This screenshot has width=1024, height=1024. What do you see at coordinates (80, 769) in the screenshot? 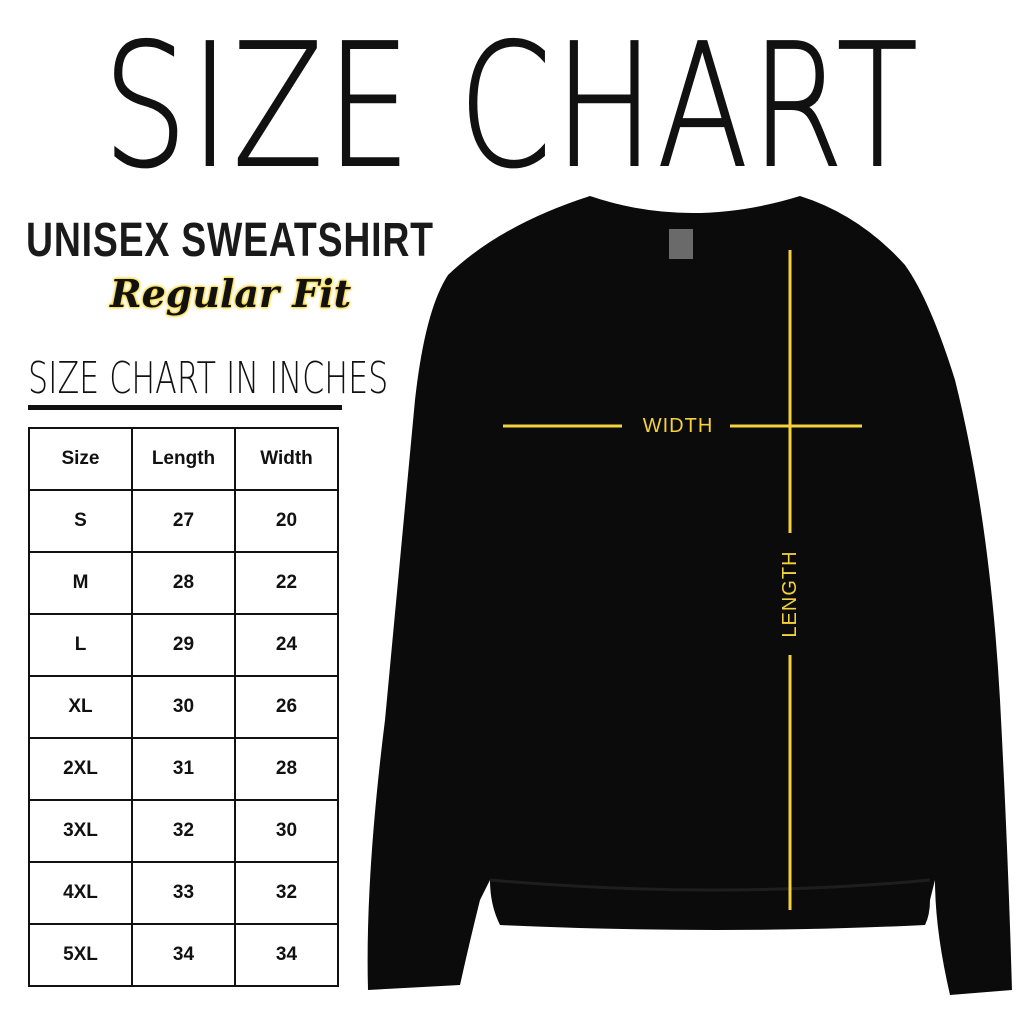
I see `size-cell: 2XL` at bounding box center [80, 769].